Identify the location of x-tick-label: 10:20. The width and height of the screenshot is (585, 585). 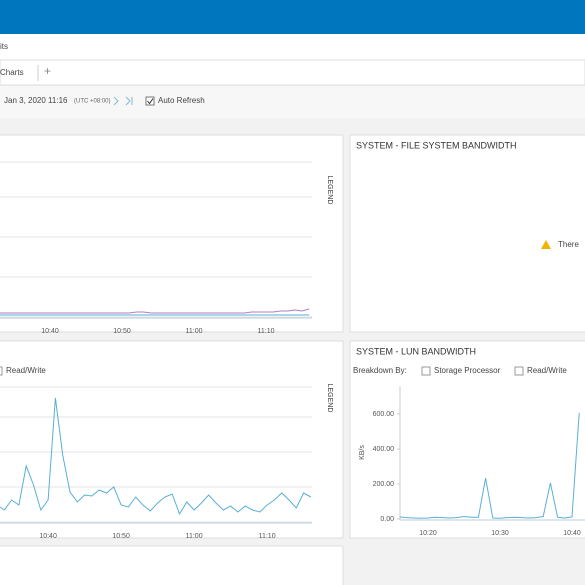
(428, 533).